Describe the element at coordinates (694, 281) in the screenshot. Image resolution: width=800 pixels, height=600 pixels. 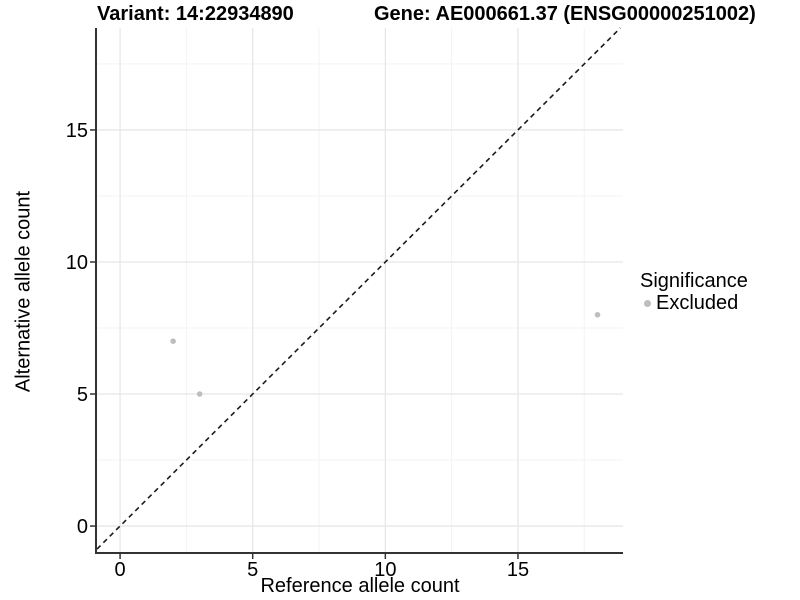
I see `legend-title: Significance` at that location.